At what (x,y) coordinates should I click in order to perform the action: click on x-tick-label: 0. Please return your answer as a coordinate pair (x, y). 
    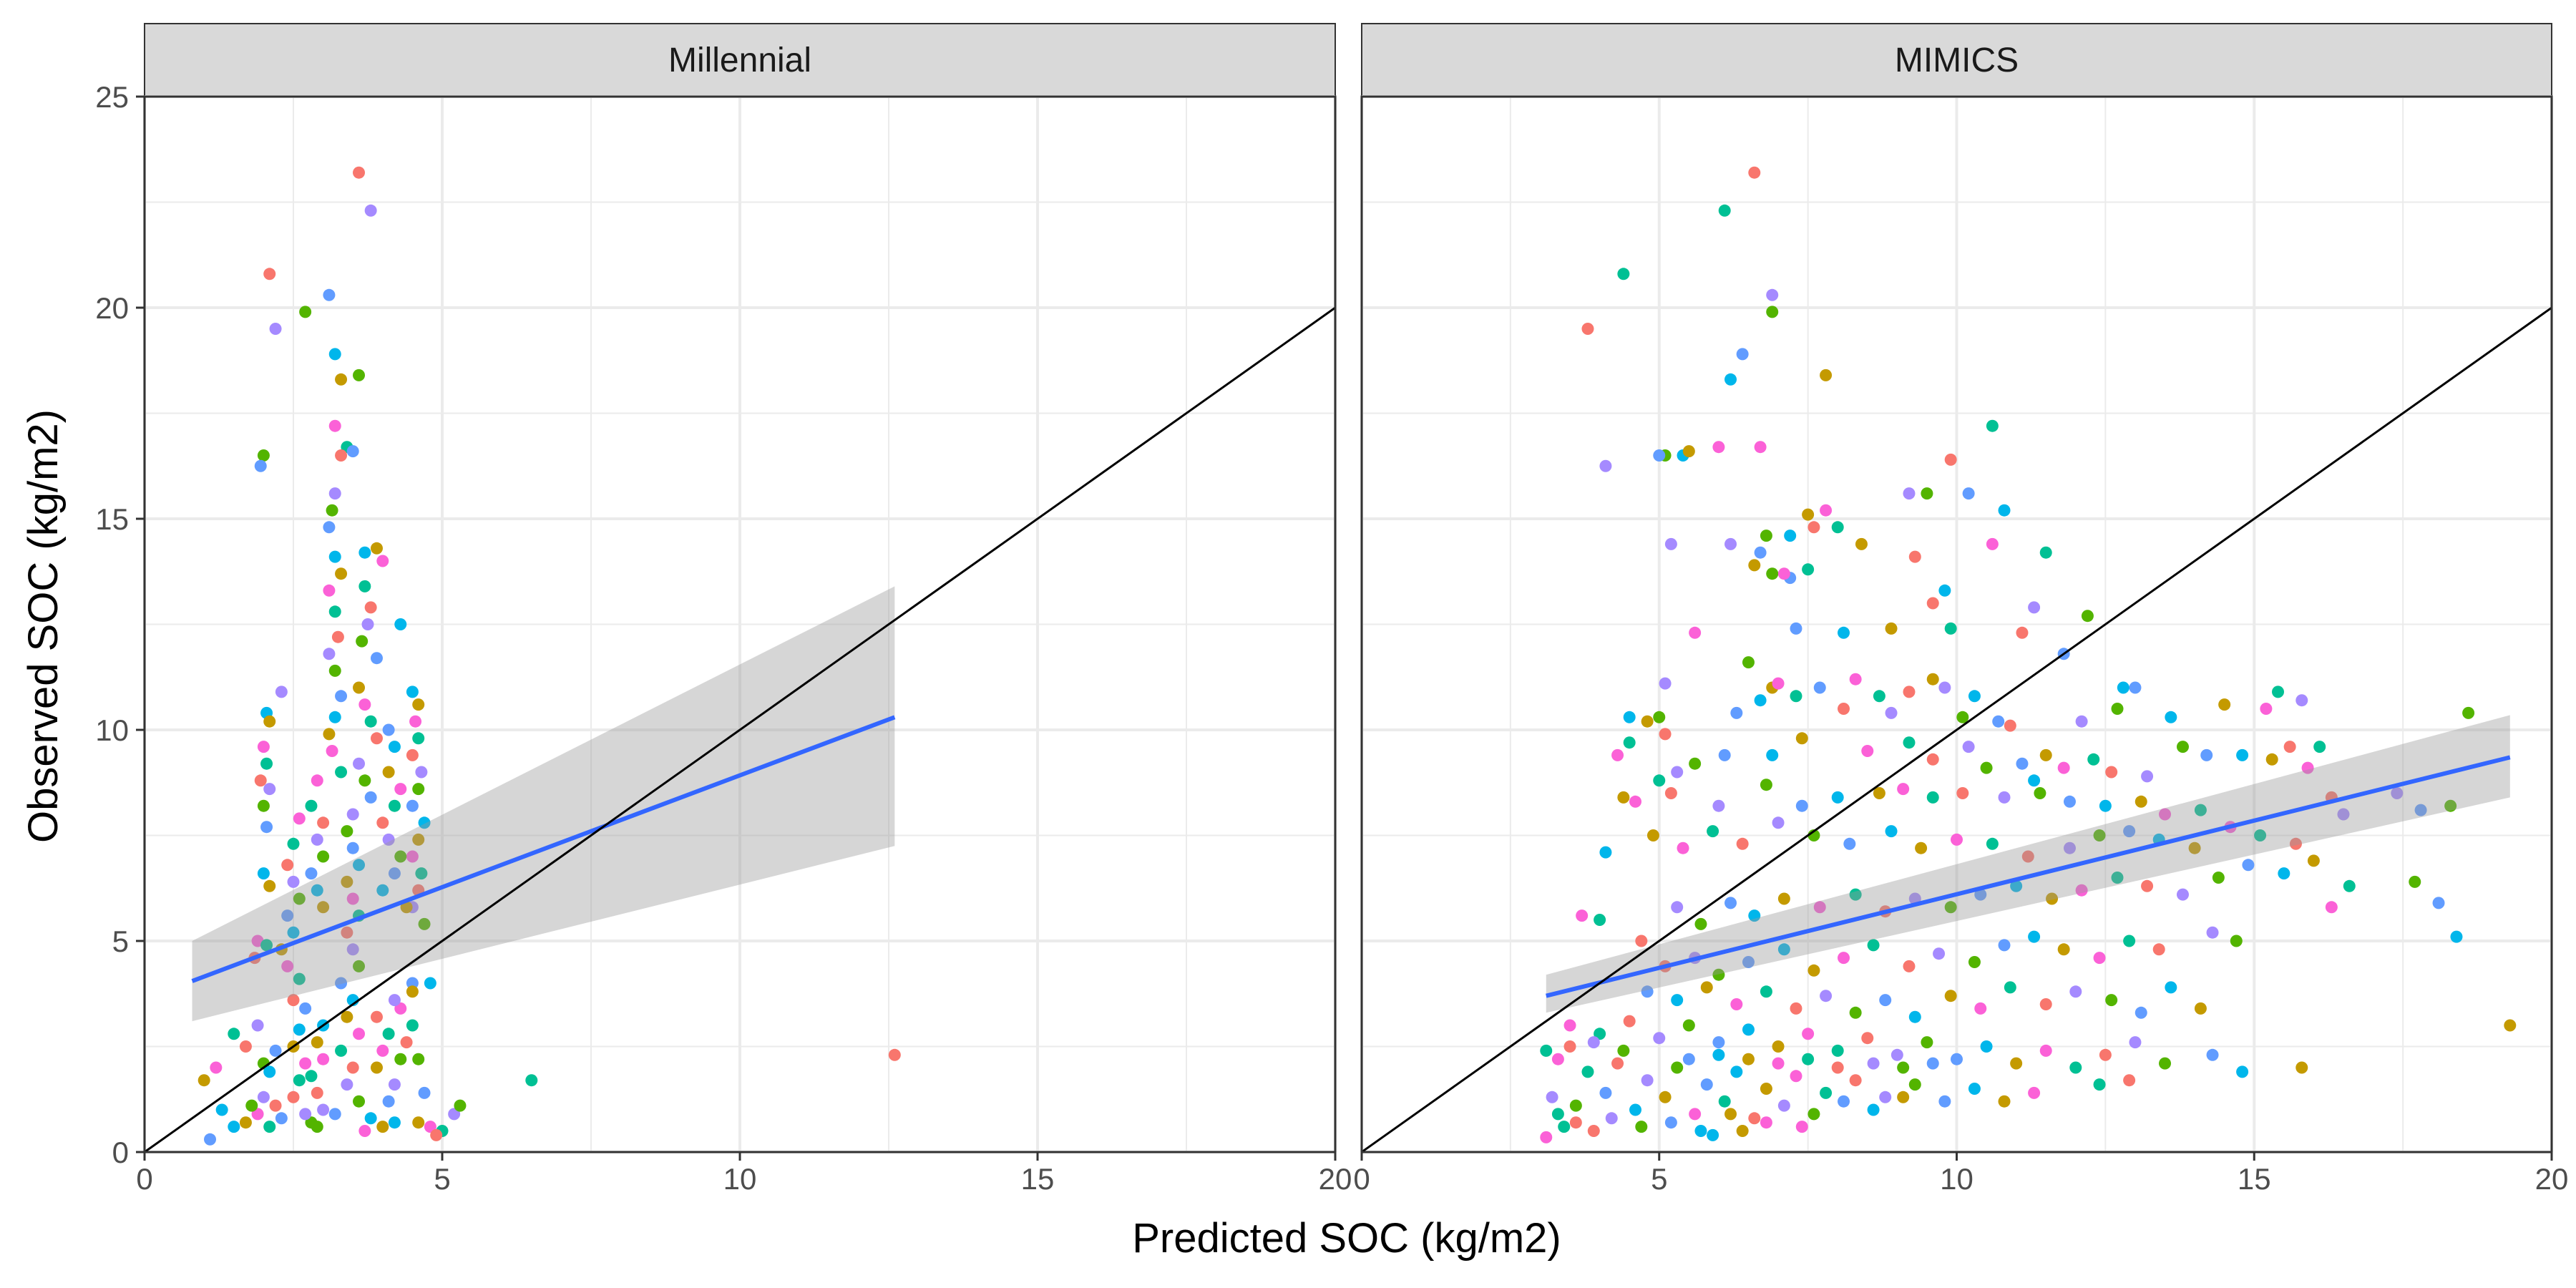
    Looking at the image, I should click on (144, 1179).